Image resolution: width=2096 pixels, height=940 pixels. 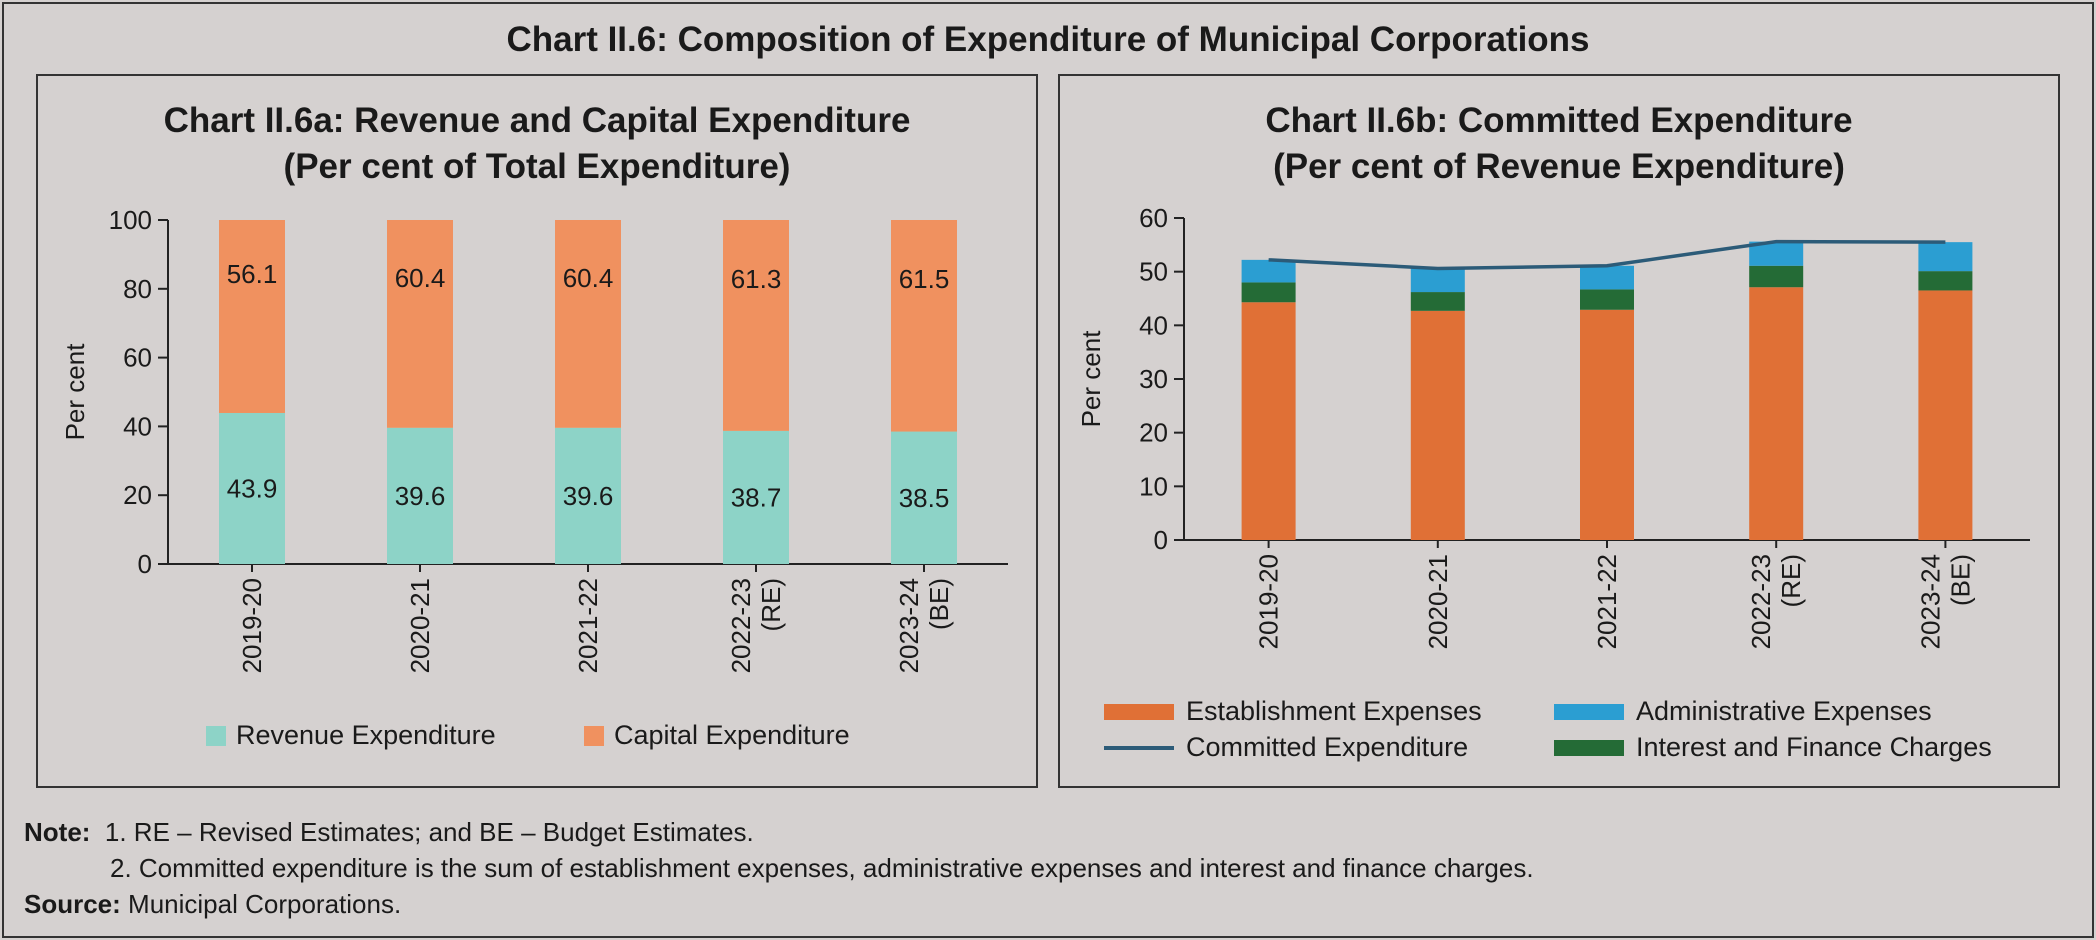 What do you see at coordinates (1139, 711) in the screenshot?
I see `legend-swatch-establishment` at bounding box center [1139, 711].